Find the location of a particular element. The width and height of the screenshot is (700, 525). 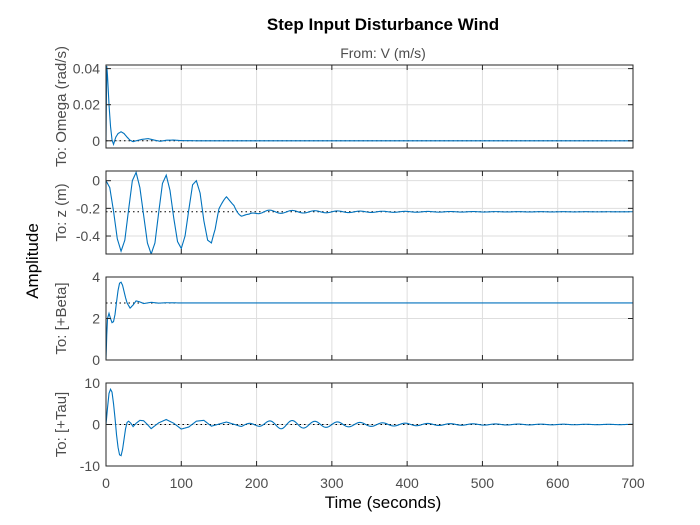

chart-subtitle: From: V (m/s) is located at coordinates (383, 53).